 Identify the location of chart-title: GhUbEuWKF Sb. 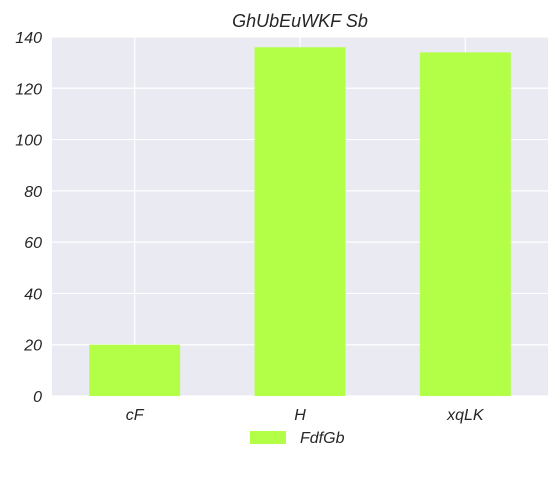
(300, 21).